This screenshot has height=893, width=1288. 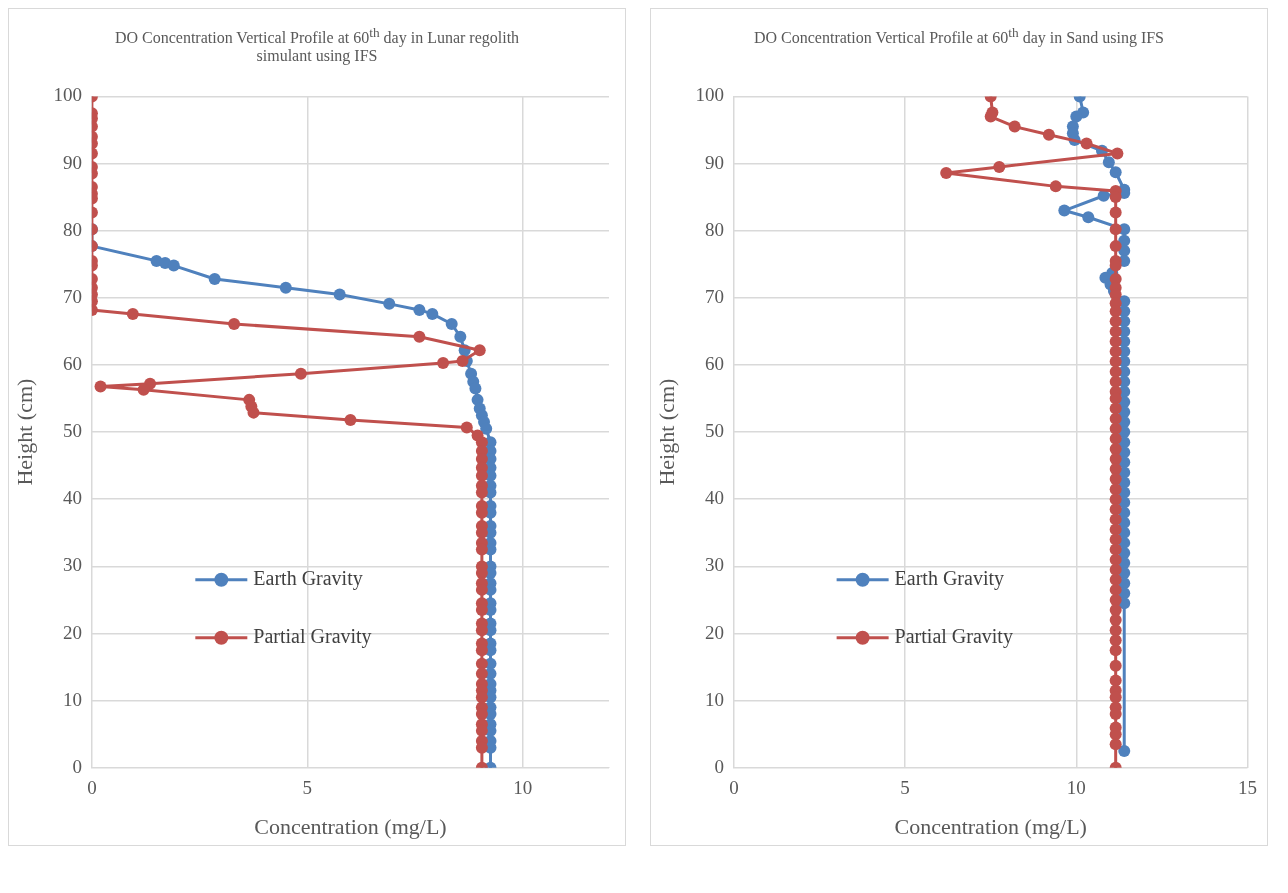 What do you see at coordinates (959, 36) in the screenshot?
I see `chart-title: DO Concentration Vertical Profile at 60$^{th}$ day in Sand using IFS` at bounding box center [959, 36].